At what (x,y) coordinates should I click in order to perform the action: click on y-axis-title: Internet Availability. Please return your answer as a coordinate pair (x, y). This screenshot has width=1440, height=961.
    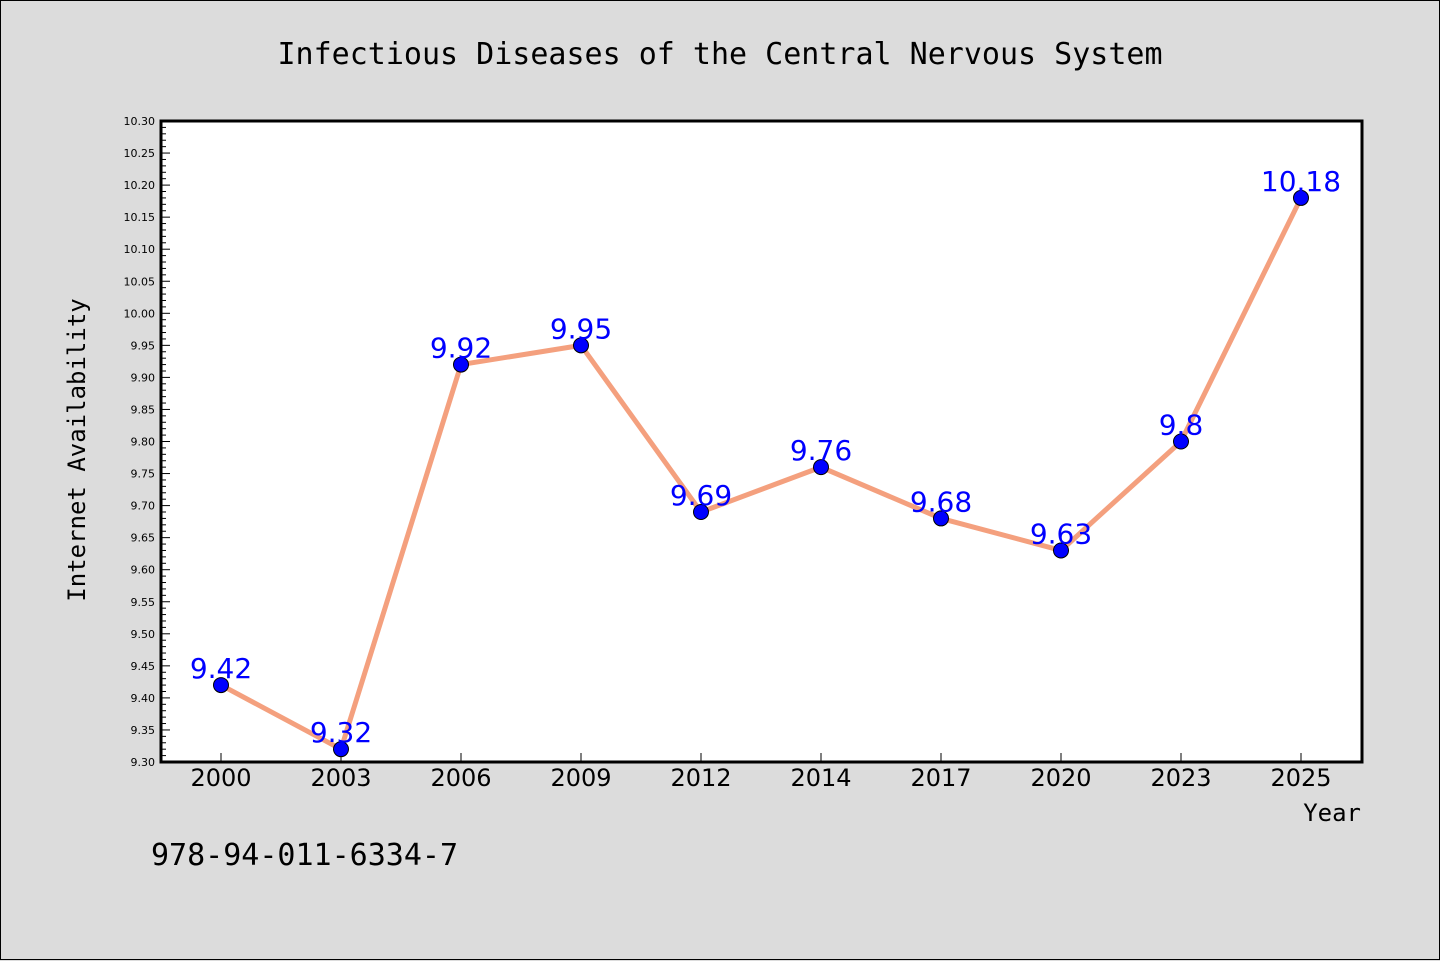
    Looking at the image, I should click on (77, 449).